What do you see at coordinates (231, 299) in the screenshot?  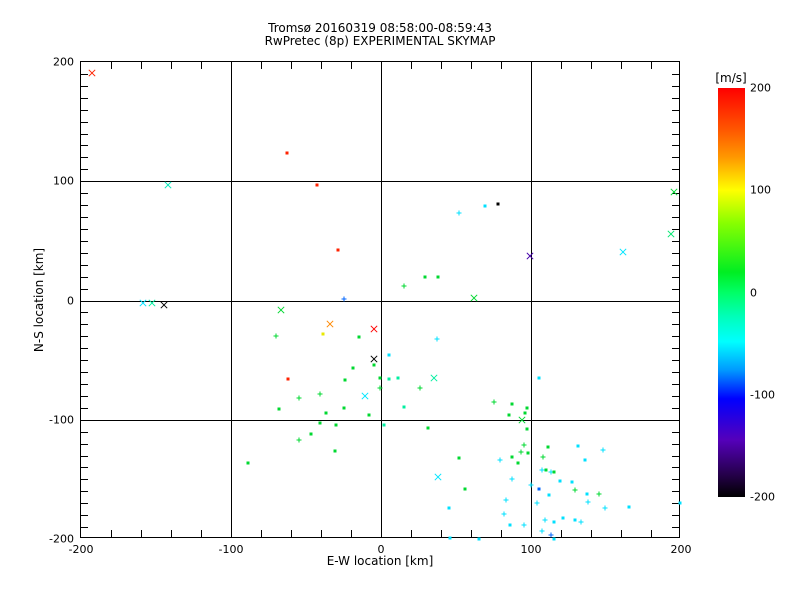 I see `gridline-vertical` at bounding box center [231, 299].